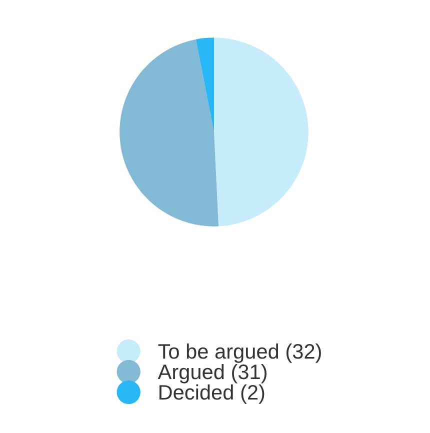 This screenshot has width=430, height=433. What do you see at coordinates (239, 353) in the screenshot?
I see `legend-label: To be argued (32)` at bounding box center [239, 353].